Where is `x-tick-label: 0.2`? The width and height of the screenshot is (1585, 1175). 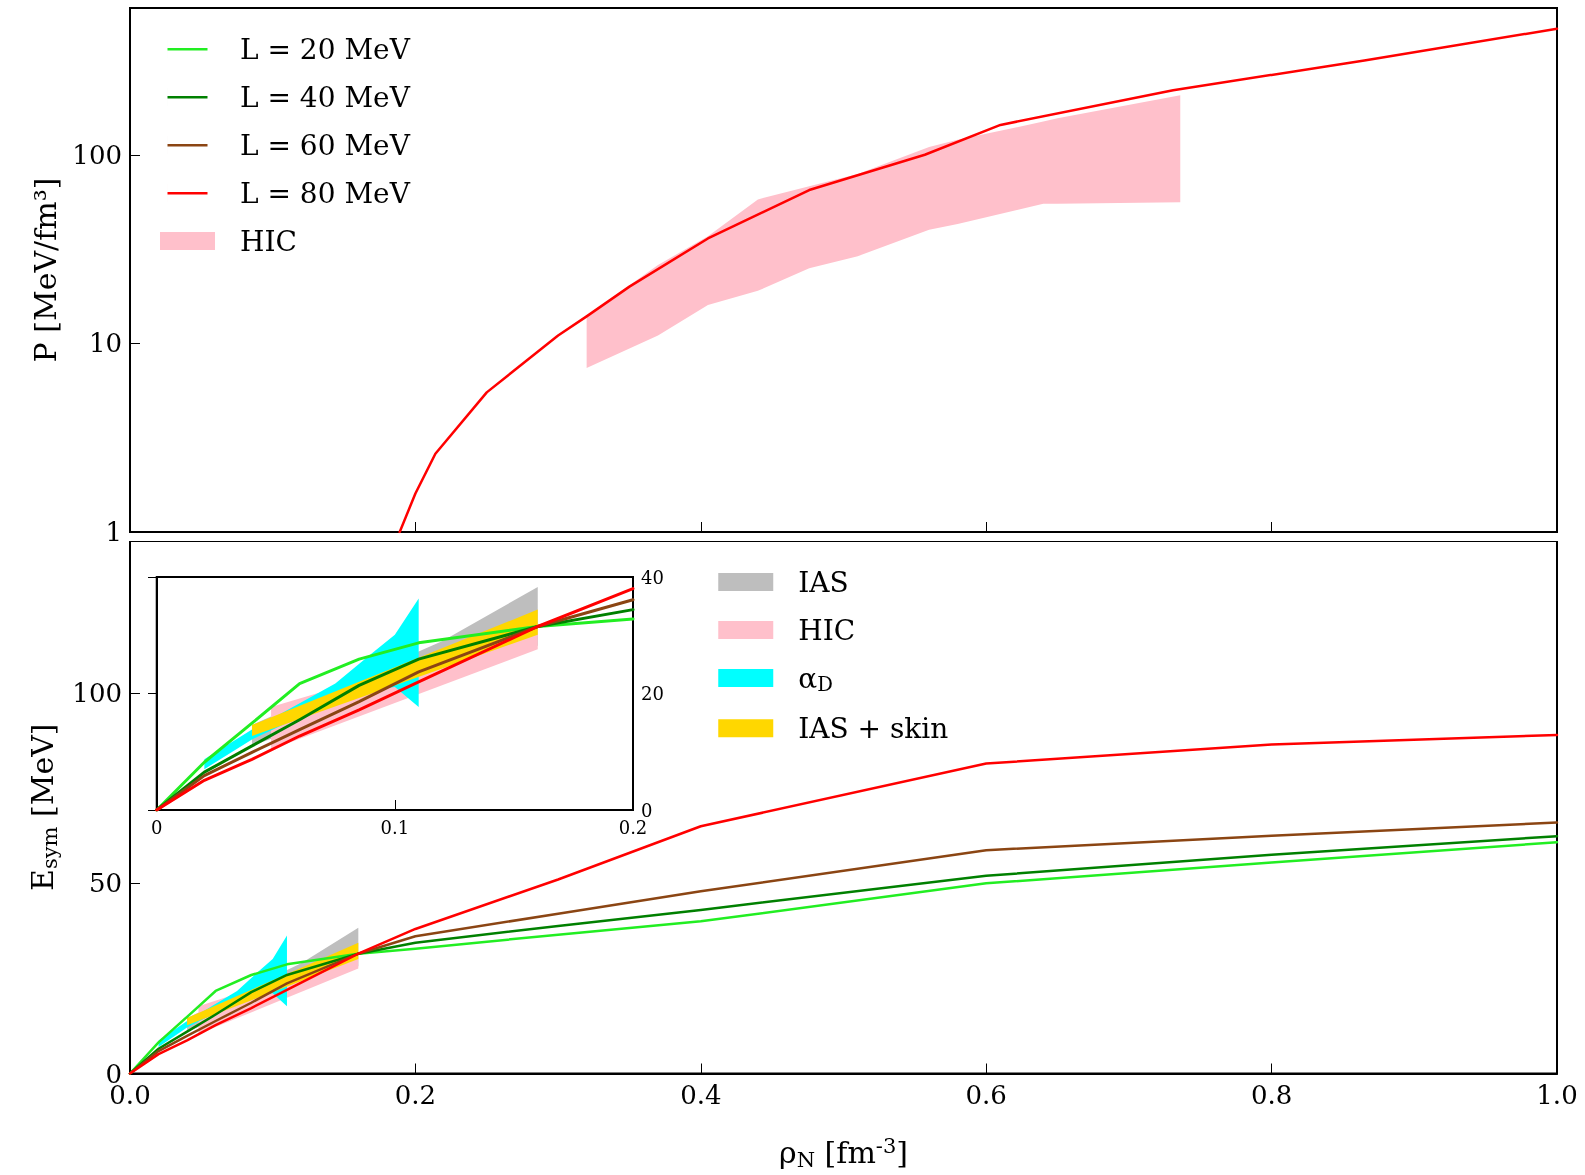 x-tick-label: 0.2 is located at coordinates (415, 1094).